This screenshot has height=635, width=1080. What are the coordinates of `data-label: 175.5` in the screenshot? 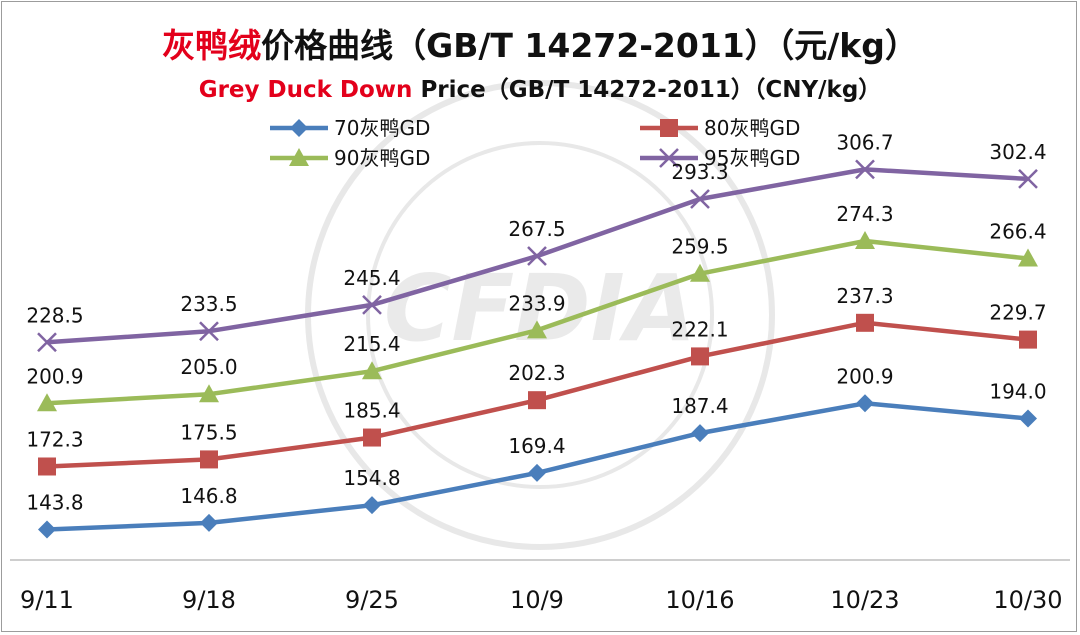 It's located at (208, 432).